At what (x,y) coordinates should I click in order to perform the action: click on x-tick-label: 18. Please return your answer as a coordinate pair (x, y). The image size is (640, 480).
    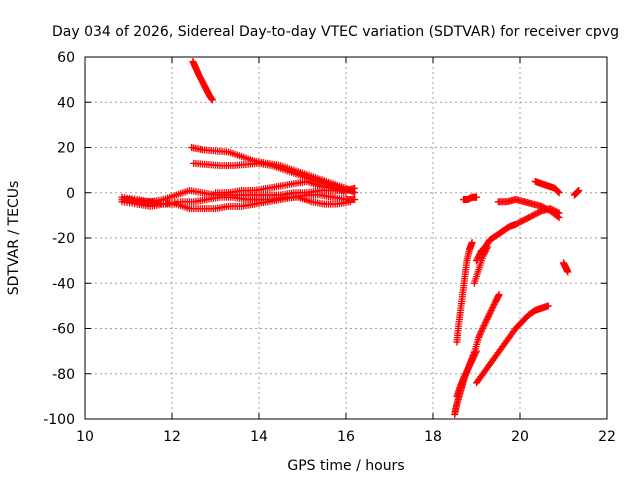
    Looking at the image, I should click on (433, 437).